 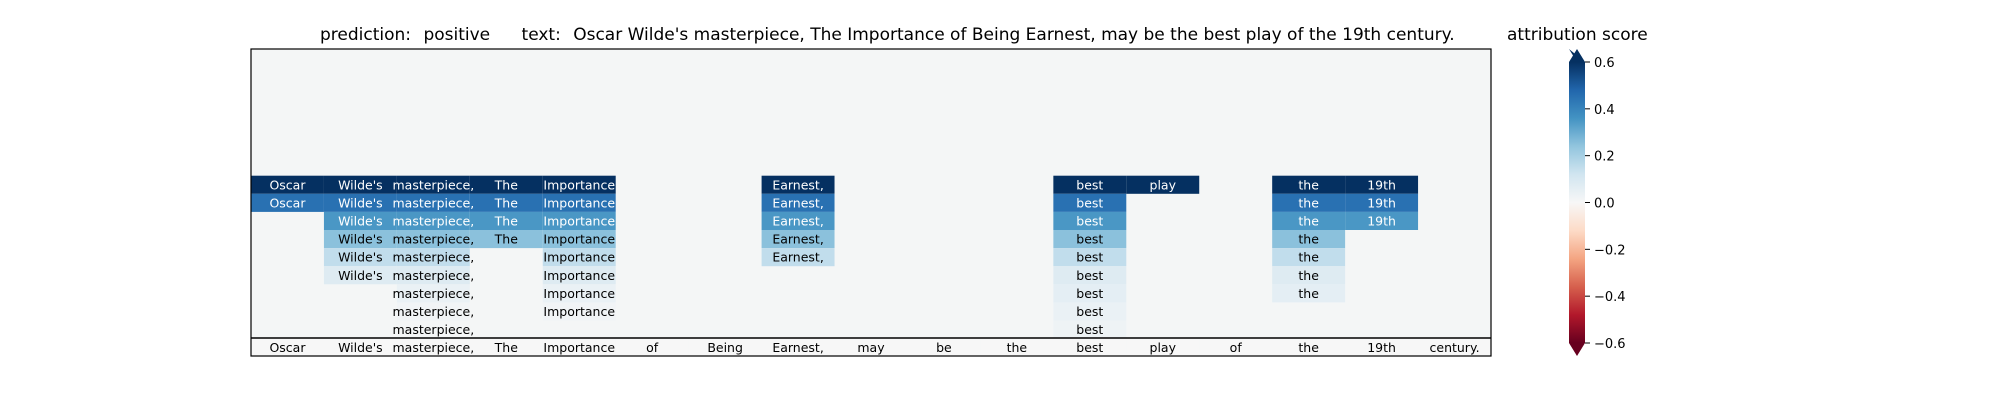 What do you see at coordinates (1604, 63) in the screenshot?
I see `colorbar-tick-label: 0.6` at bounding box center [1604, 63].